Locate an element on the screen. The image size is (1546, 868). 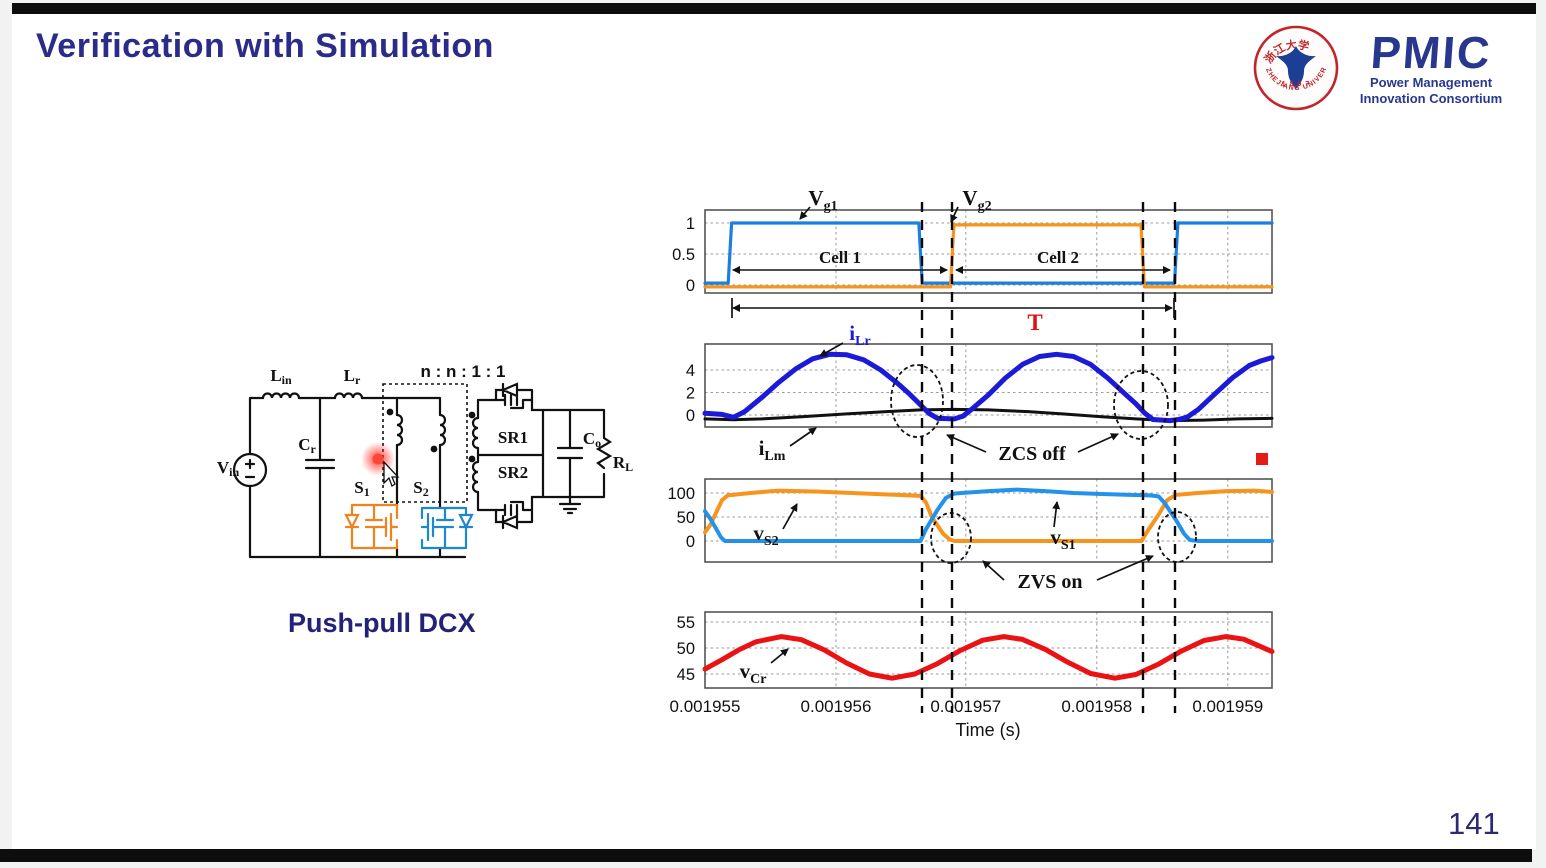
vin-source is located at coordinates (250, 470).